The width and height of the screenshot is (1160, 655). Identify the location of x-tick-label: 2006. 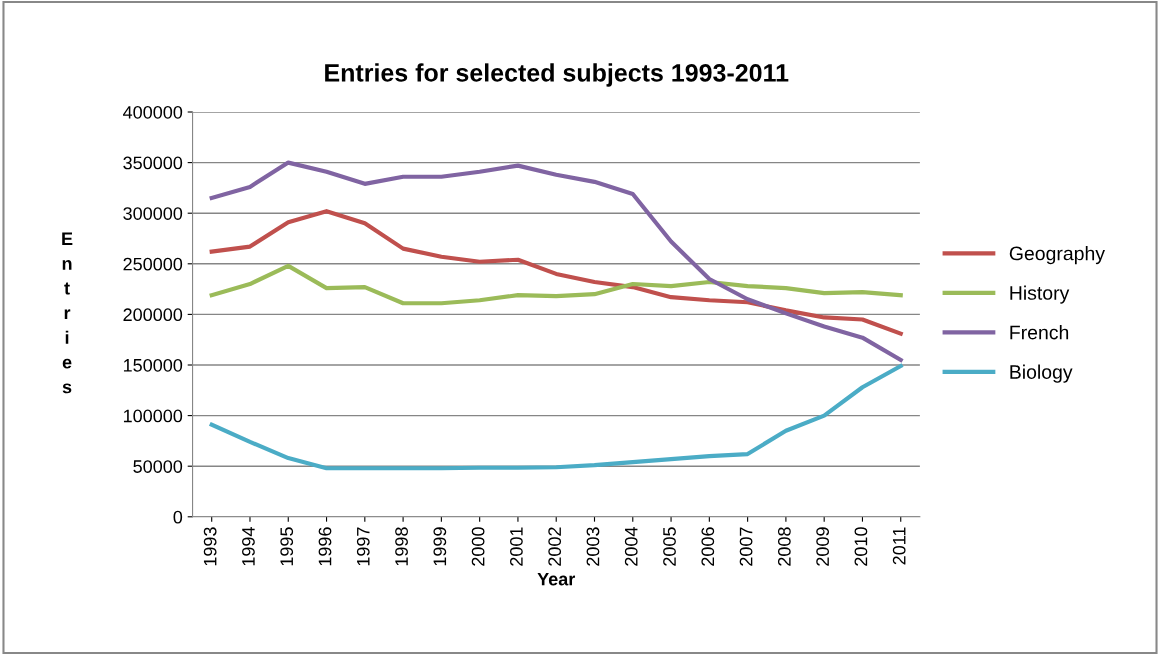
(708, 546).